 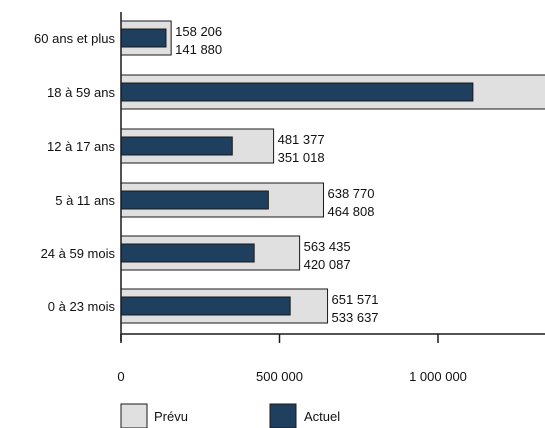 What do you see at coordinates (292, 359) in the screenshot?
I see `x-axis-ticks: 0 500 000 1 000 000` at bounding box center [292, 359].